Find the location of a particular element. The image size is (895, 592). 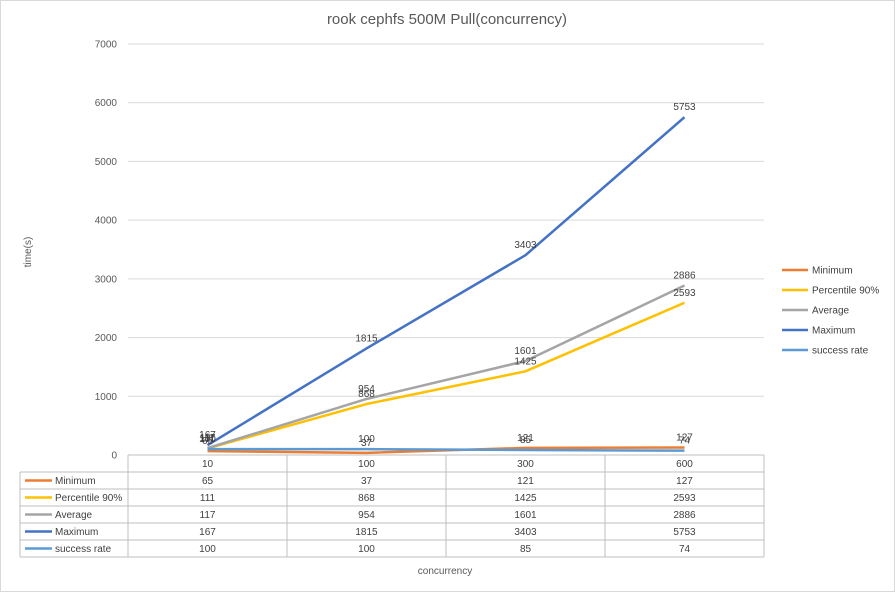

y-tick-label: 4000 is located at coordinates (106, 221).